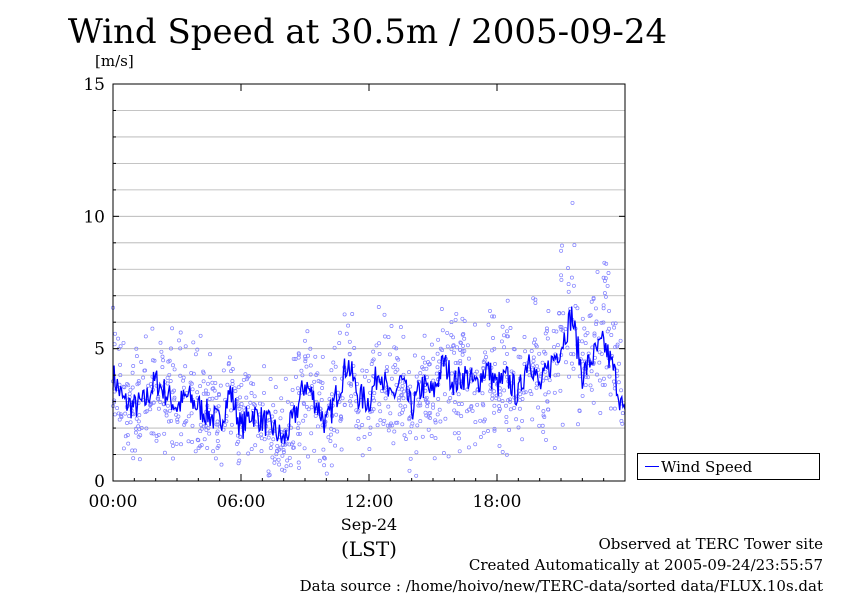 This screenshot has width=842, height=597. Describe the element at coordinates (241, 502) in the screenshot. I see `x-tick-label: 06:00` at that location.